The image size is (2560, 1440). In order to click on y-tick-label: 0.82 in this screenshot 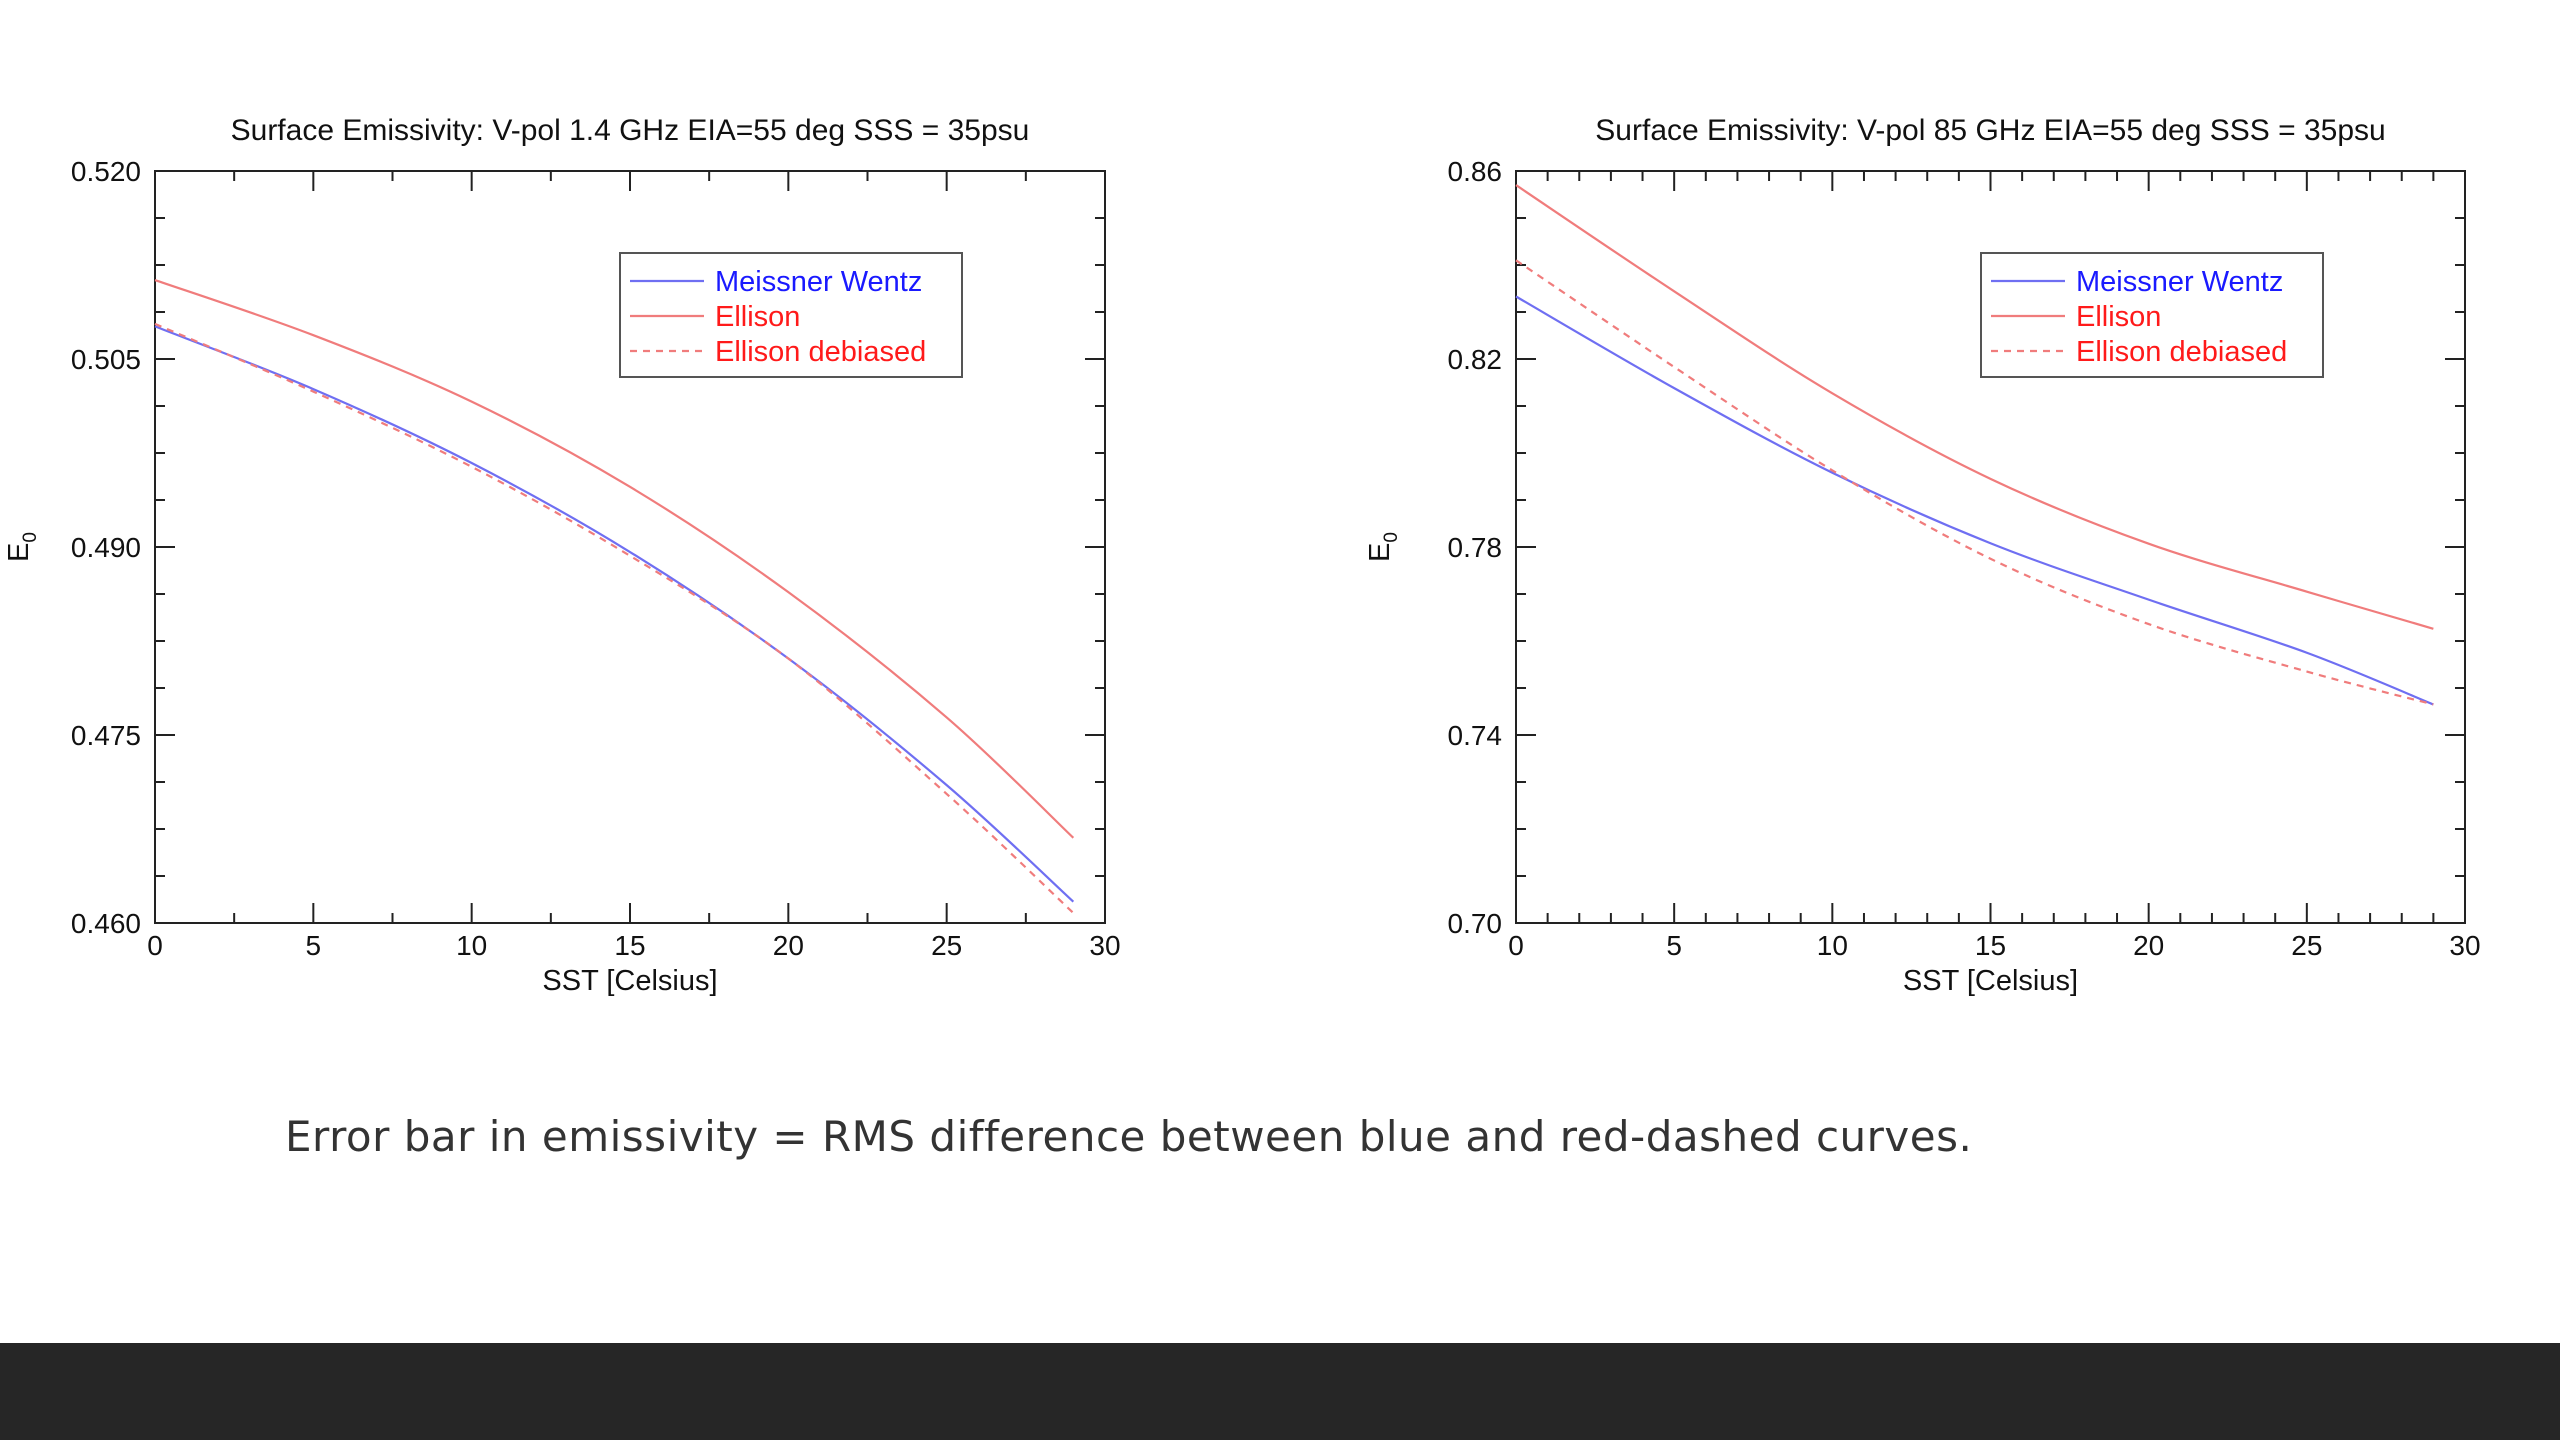, I will do `click(1475, 359)`.